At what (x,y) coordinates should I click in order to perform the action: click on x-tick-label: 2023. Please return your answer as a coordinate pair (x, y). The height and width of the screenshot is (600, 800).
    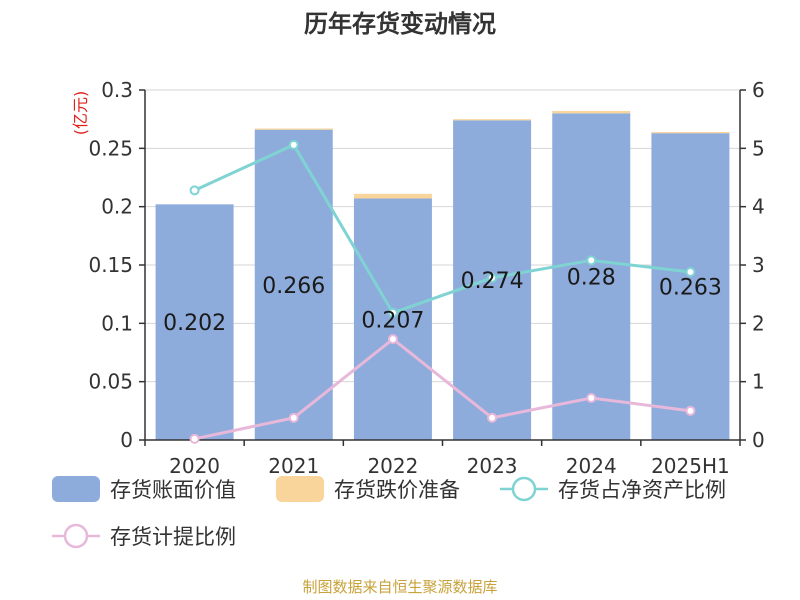
    Looking at the image, I should click on (492, 466).